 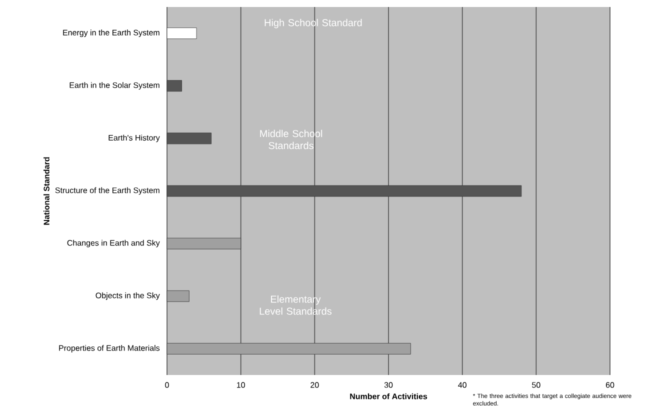 What do you see at coordinates (107, 191) in the screenshot?
I see `y-tick-label: Structure of the Earth System` at bounding box center [107, 191].